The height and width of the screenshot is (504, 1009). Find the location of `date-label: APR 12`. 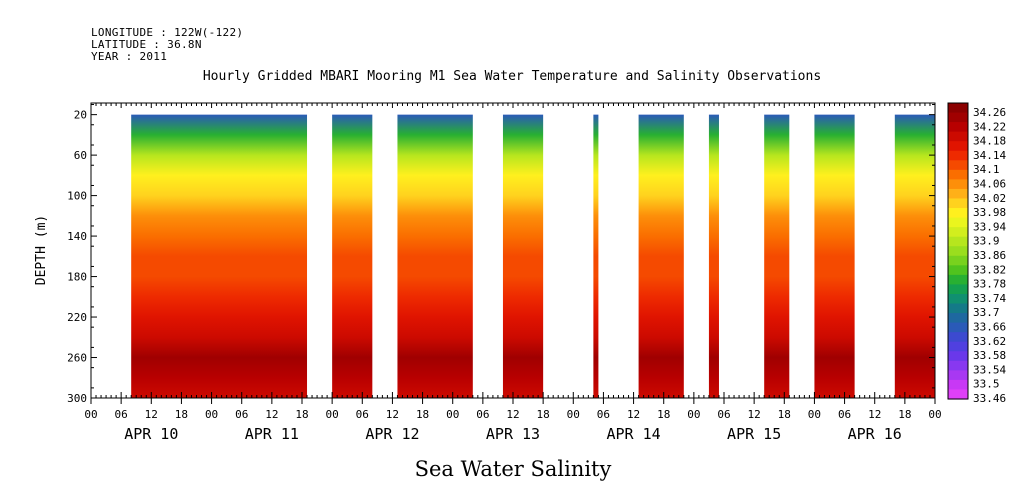

date-label: APR 12 is located at coordinates (392, 434).